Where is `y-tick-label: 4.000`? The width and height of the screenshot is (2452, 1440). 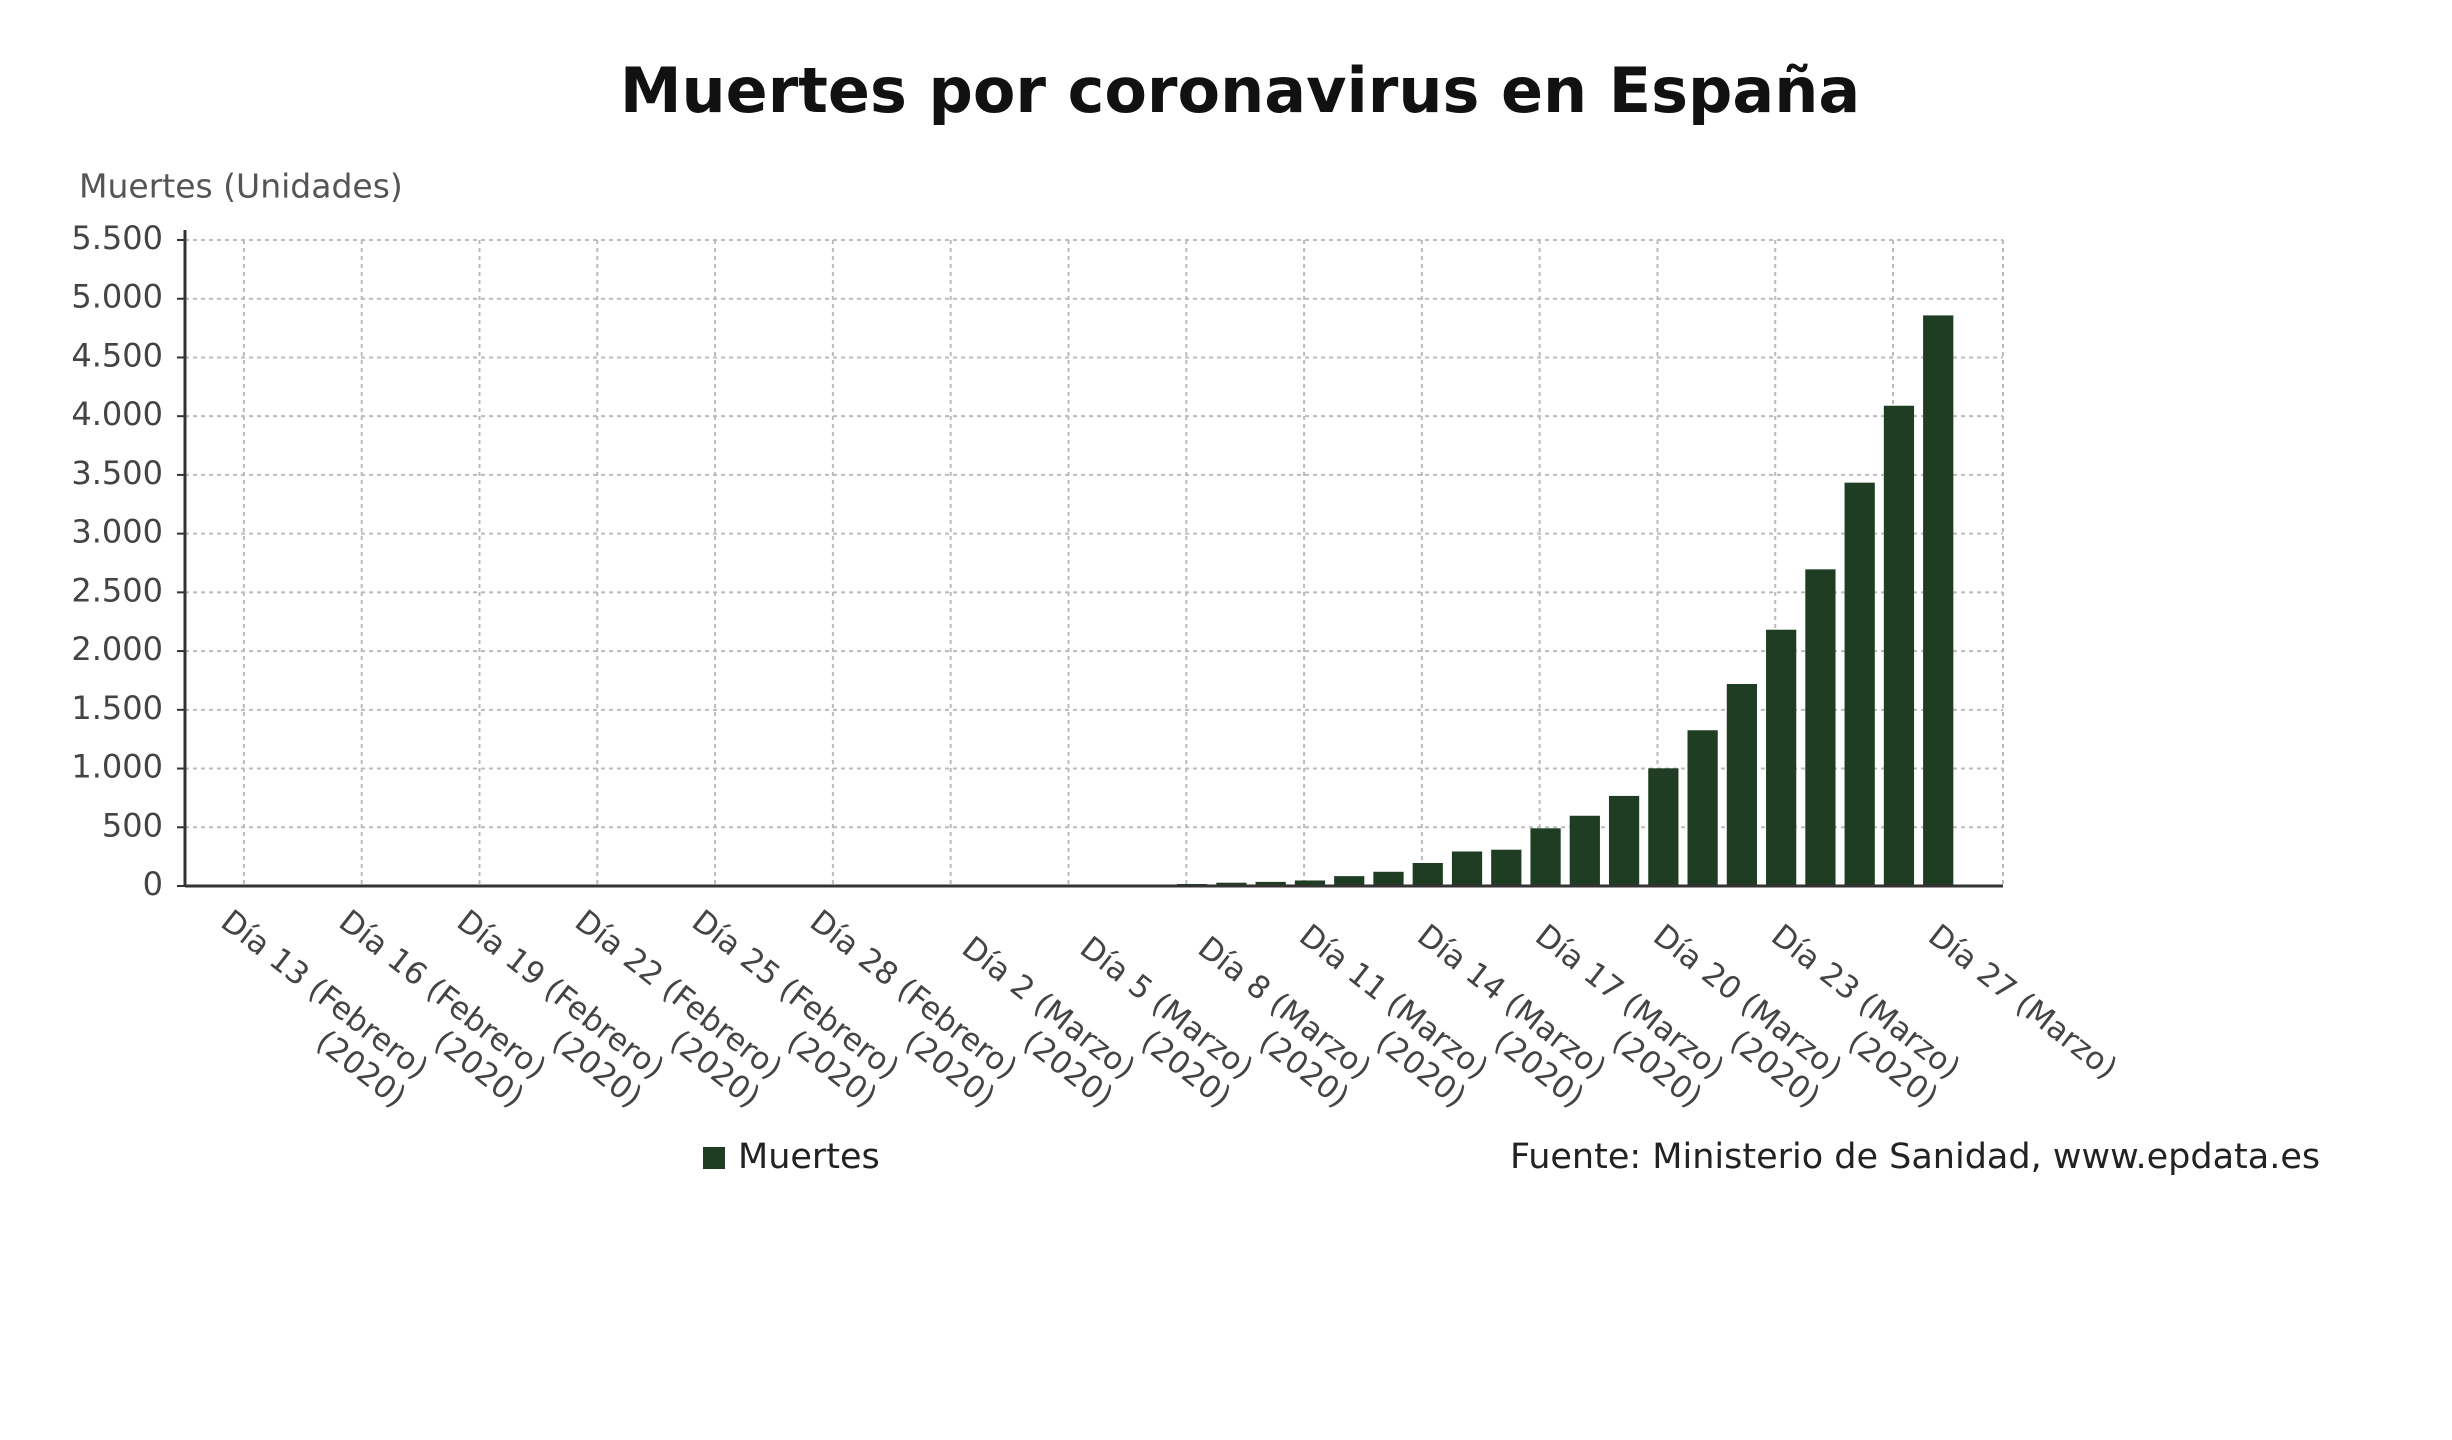
y-tick-label: 4.000 is located at coordinates (117, 414).